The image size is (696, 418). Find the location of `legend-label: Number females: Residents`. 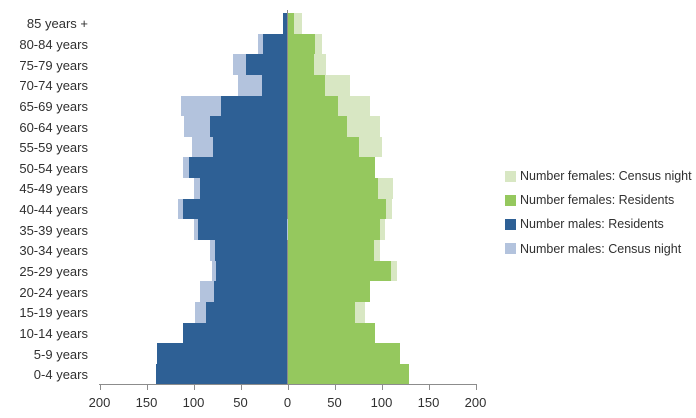

legend-label: Number females: Residents is located at coordinates (597, 200).